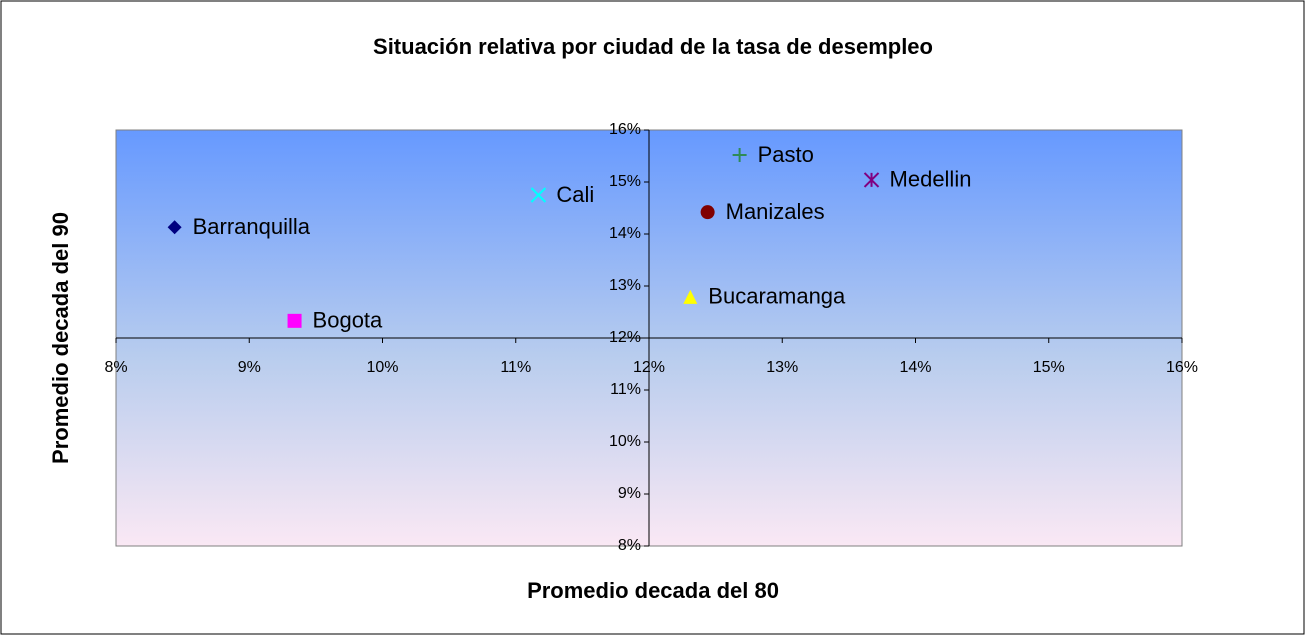 Image resolution: width=1306 pixels, height=636 pixels. Describe the element at coordinates (625, 181) in the screenshot. I see `y-tick-label: 15%` at that location.